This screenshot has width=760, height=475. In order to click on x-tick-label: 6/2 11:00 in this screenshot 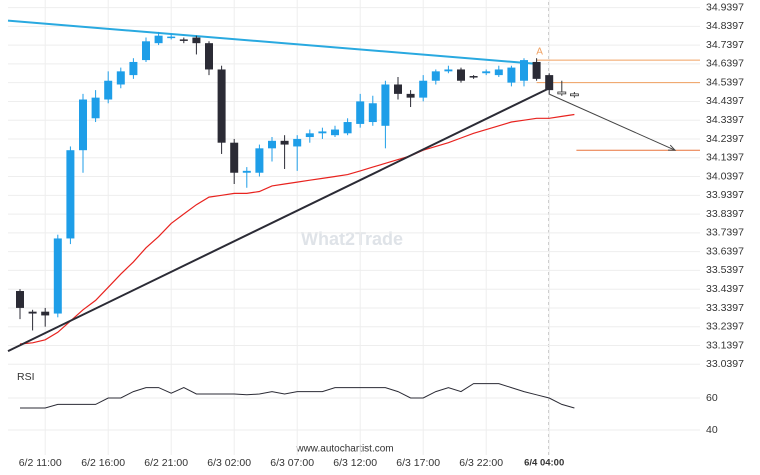, I will do `click(40, 463)`.